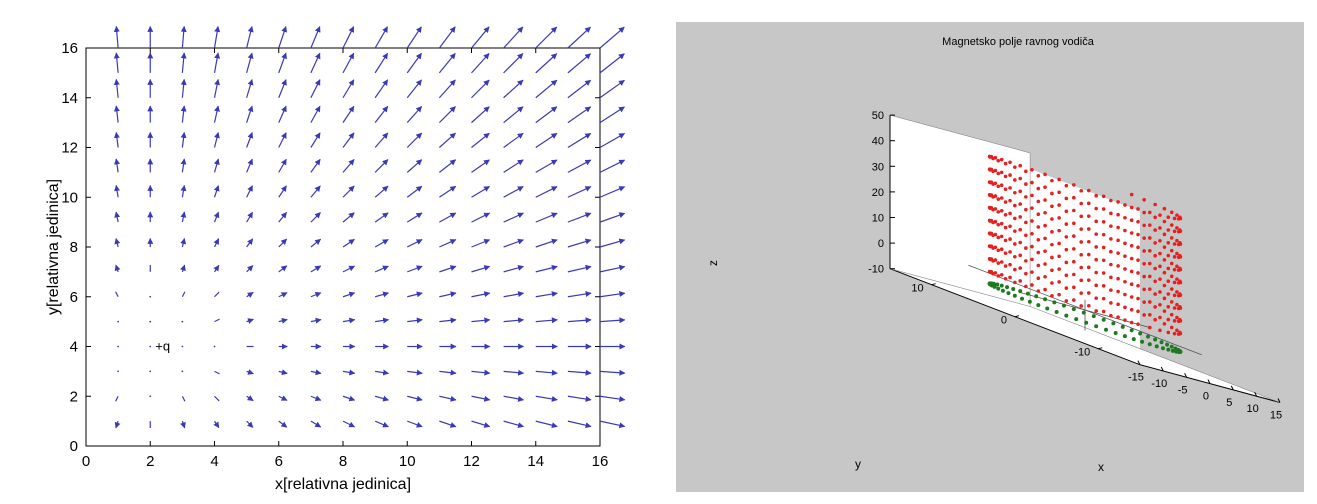  Describe the element at coordinates (1232, 388) in the screenshot. I see `x-tick-mark` at that location.